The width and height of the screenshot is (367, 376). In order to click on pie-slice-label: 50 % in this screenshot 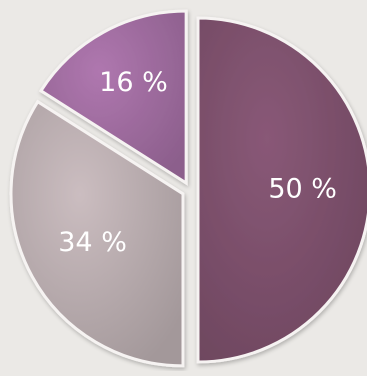, I will do `click(302, 189)`.